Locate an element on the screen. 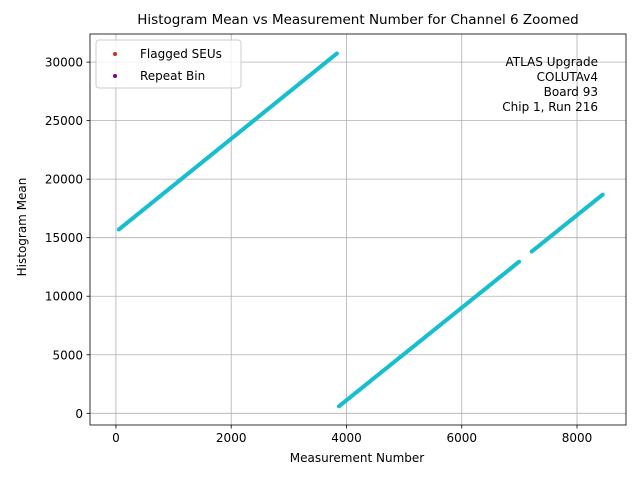 This screenshot has width=640, height=480. x-tick-label: 8000 is located at coordinates (577, 438).